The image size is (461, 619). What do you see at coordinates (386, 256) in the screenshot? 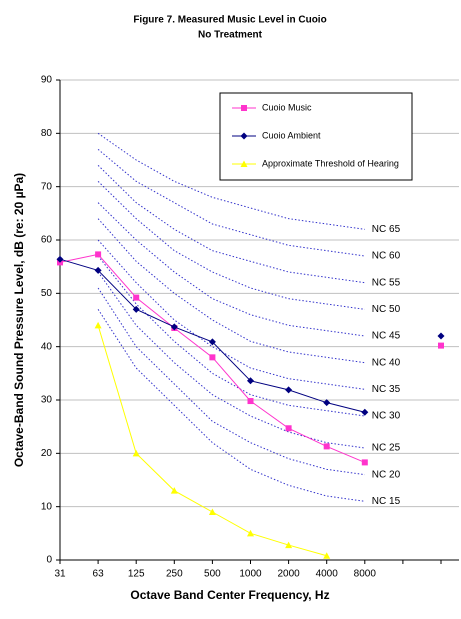
I see `nc-label: NC 60` at bounding box center [386, 256].